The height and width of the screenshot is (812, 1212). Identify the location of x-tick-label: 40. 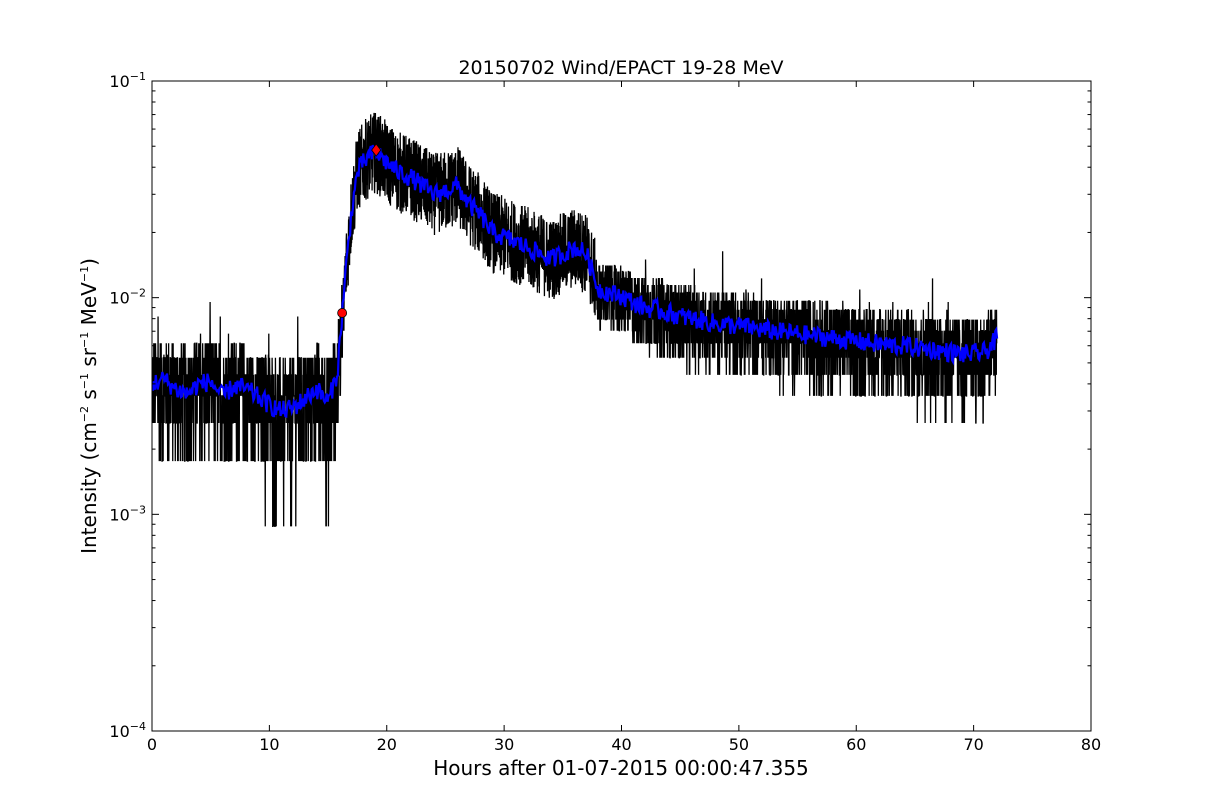
(621, 744).